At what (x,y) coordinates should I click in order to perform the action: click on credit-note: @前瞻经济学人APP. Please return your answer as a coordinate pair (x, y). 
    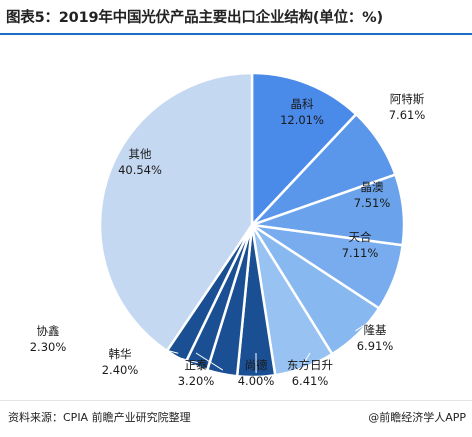
    Looking at the image, I should click on (417, 417).